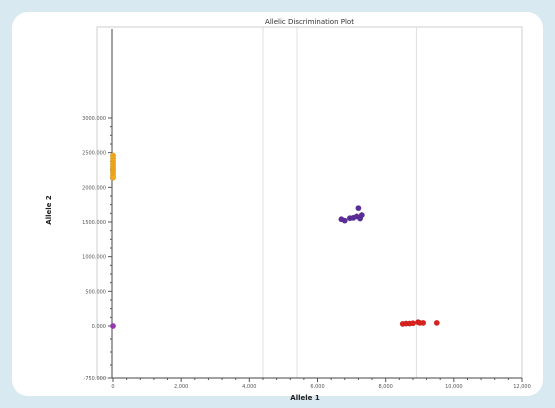 This screenshot has height=408, width=555. Describe the element at coordinates (94, 188) in the screenshot. I see `y-tick-label: 2000.000` at that location.